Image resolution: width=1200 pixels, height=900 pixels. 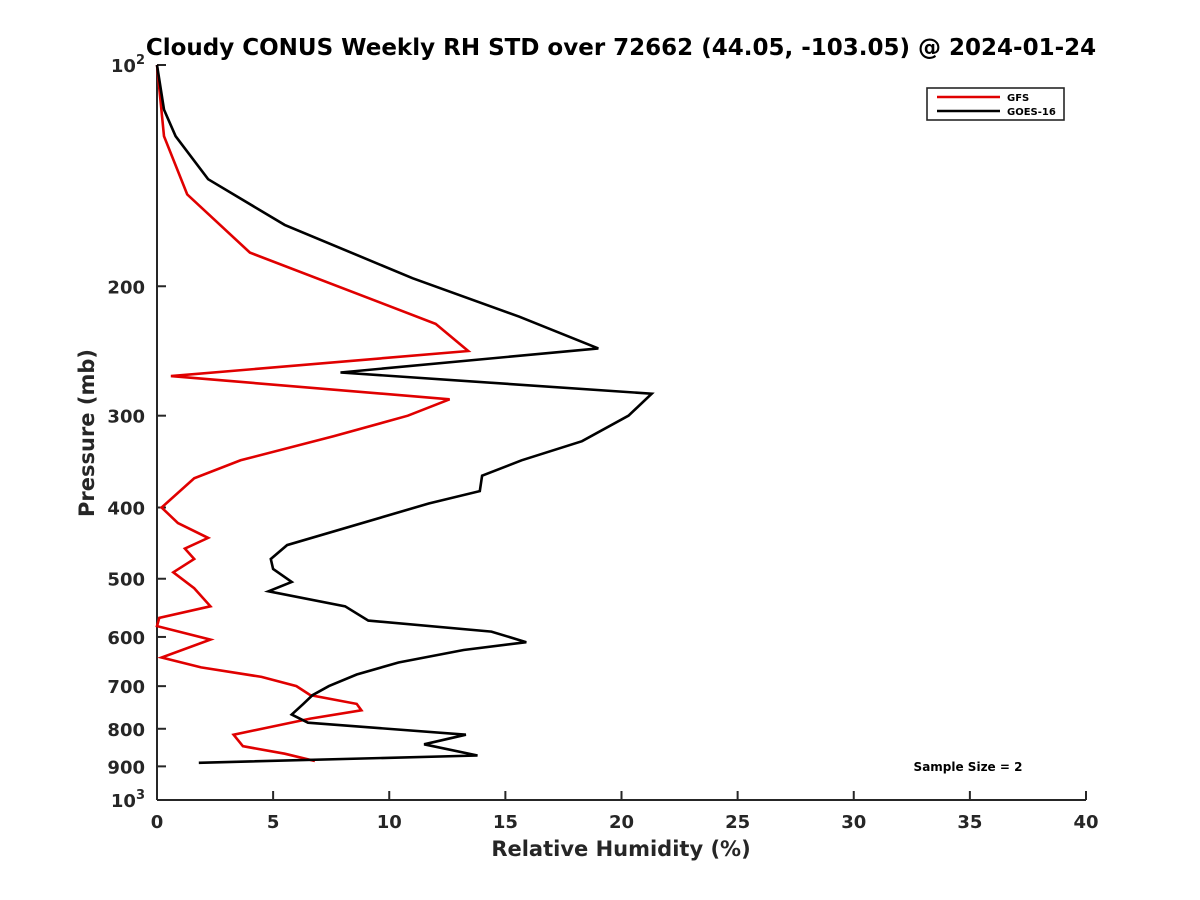 What do you see at coordinates (968, 767) in the screenshot?
I see `sample-size-annotation: Sample Size = 2` at bounding box center [968, 767].